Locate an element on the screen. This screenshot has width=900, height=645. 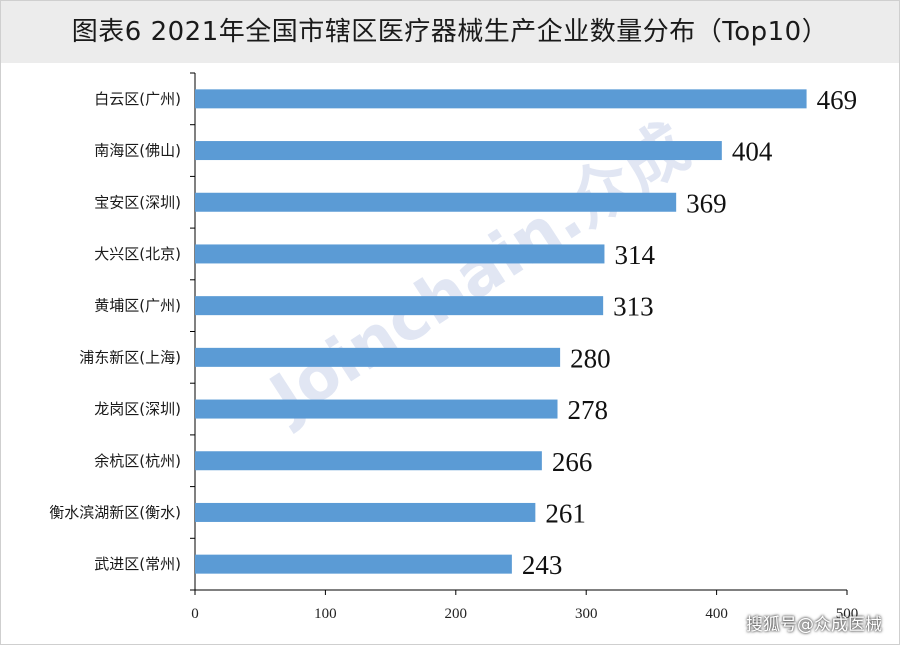
category-label: 衡水滨湖新区(衡水) is located at coordinates (115, 512).